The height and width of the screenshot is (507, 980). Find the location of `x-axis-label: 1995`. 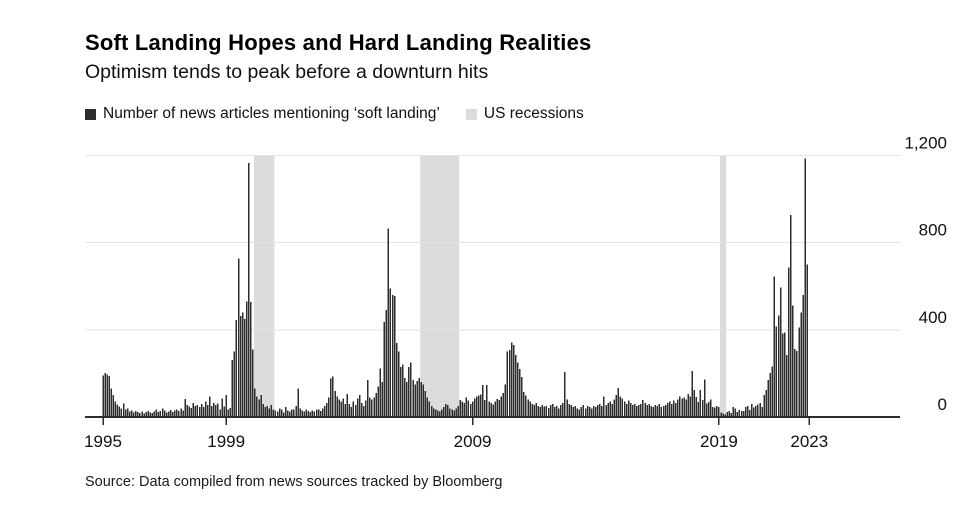

x-axis-label: 1995 is located at coordinates (103, 441).